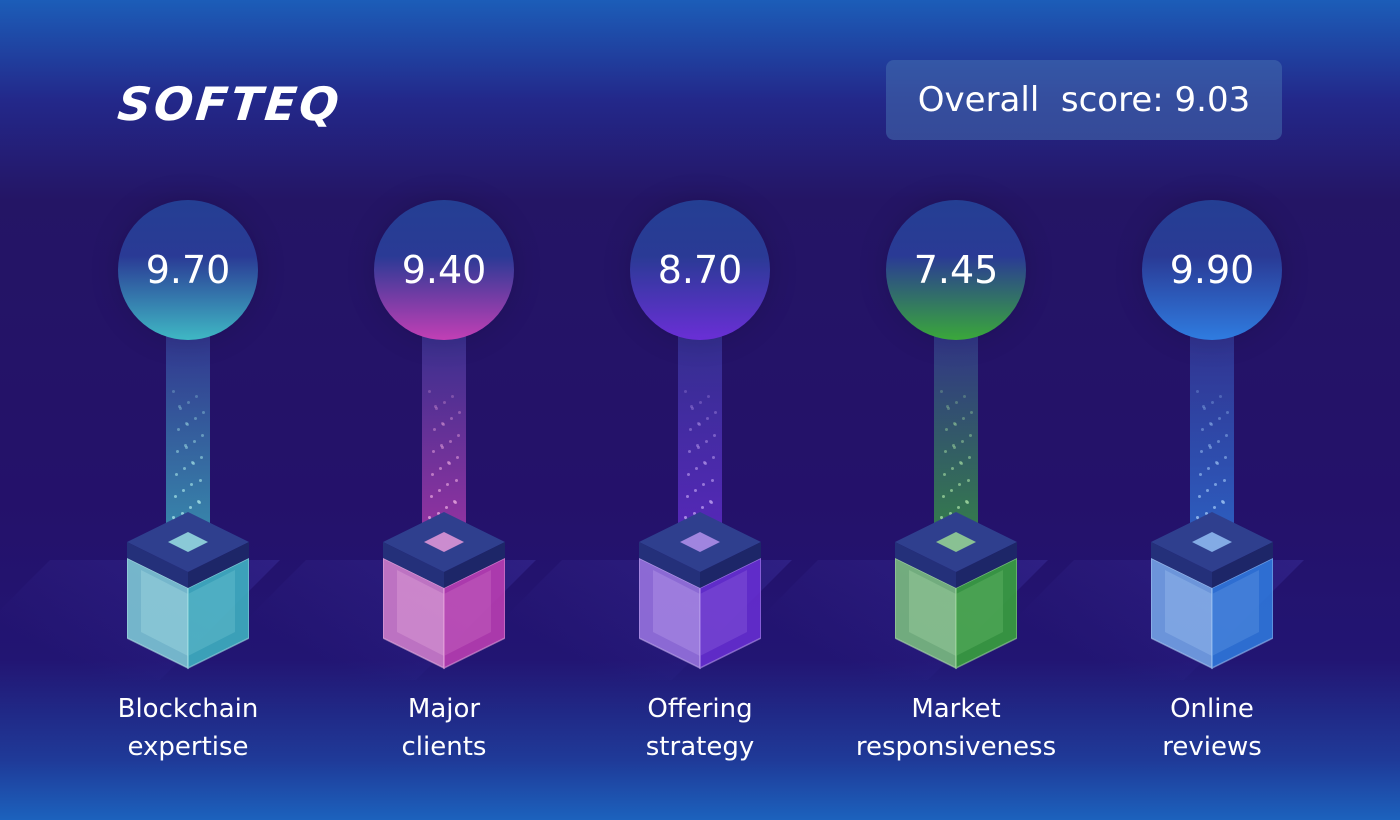 This screenshot has height=820, width=1400. What do you see at coordinates (188, 728) in the screenshot?
I see `category-label: Blockchain expertise` at bounding box center [188, 728].